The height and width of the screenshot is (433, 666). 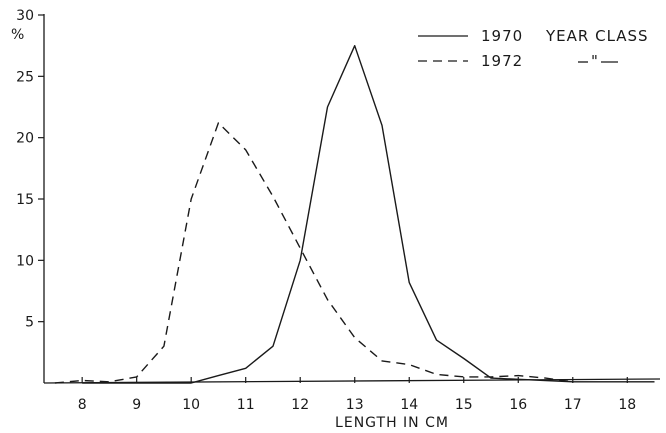 I want to click on legend-entry-1972: 1972 ", so click(x=518, y=61).